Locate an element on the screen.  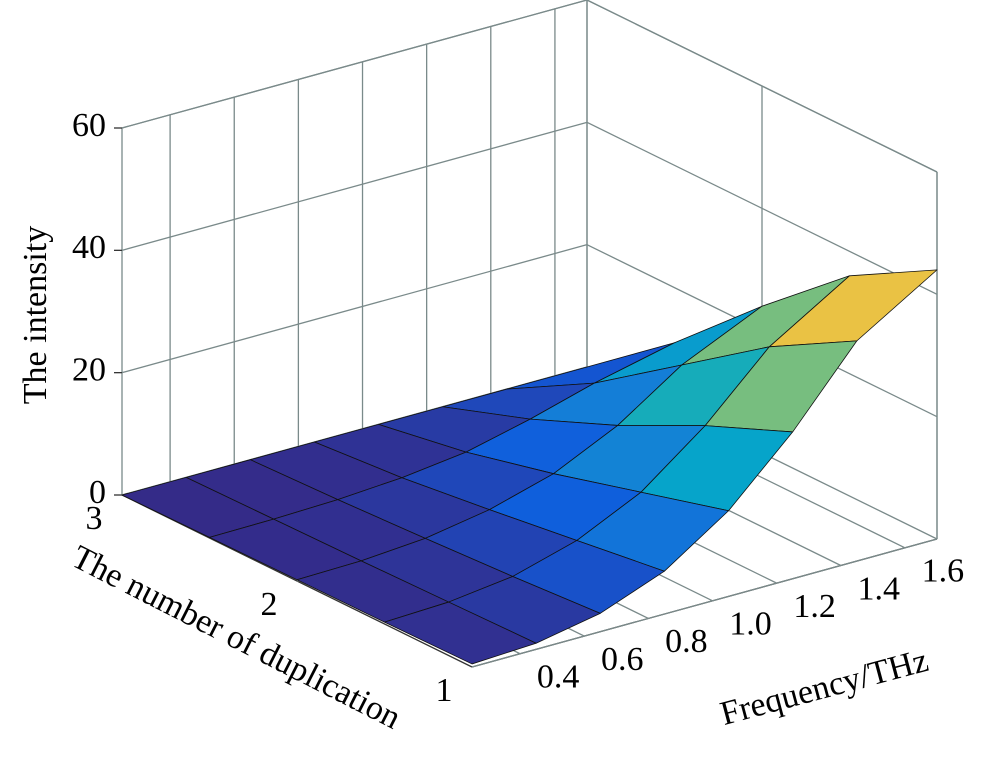
y-tick-label: 3 is located at coordinates (94, 518).